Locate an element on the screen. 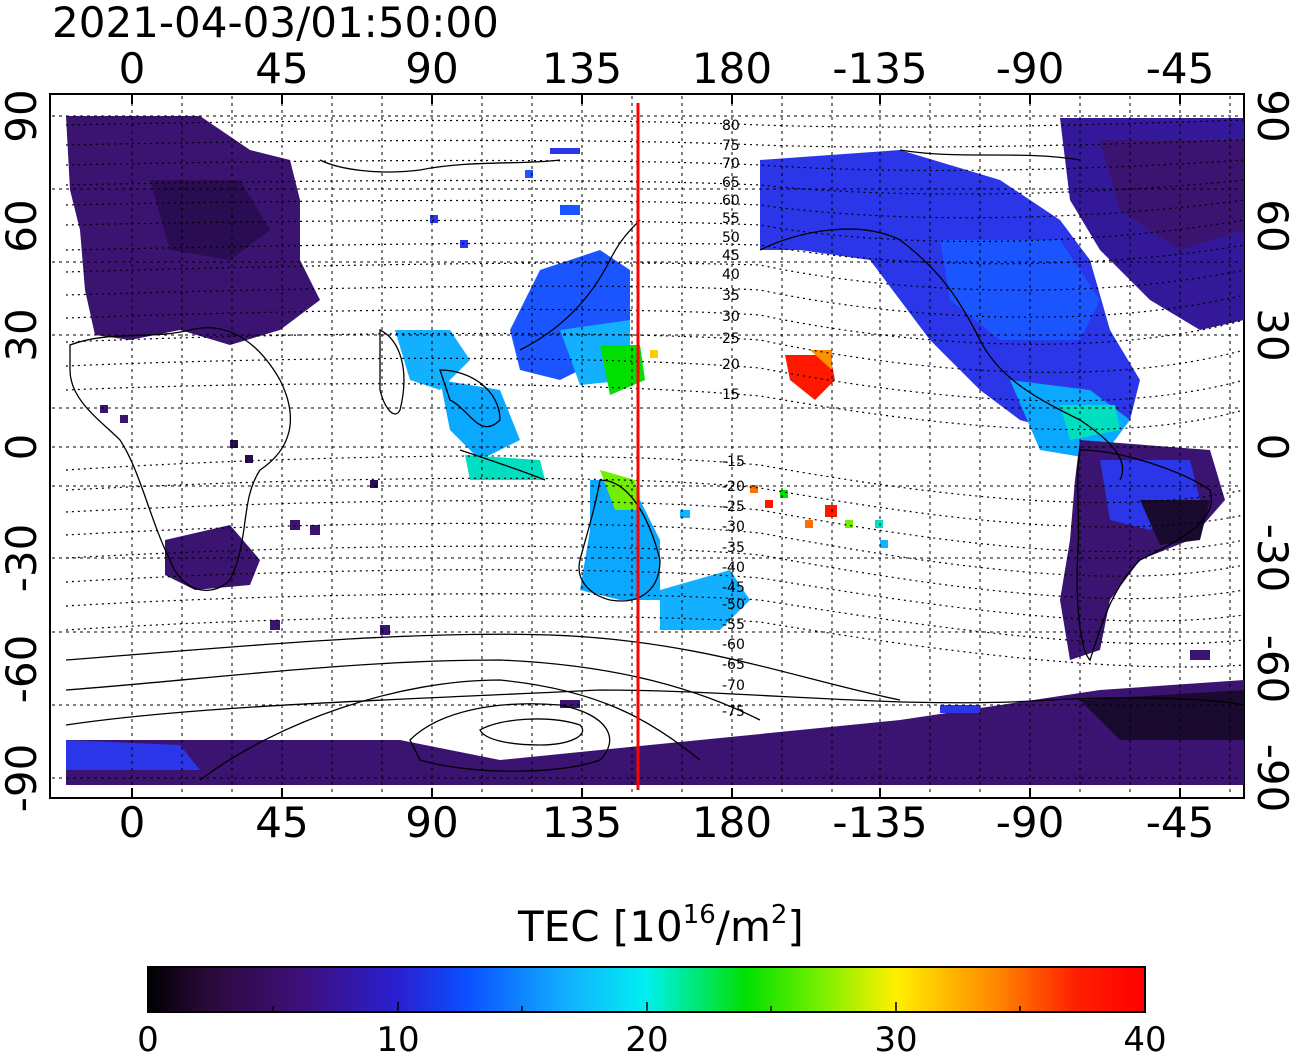  lon-tick-bottom-90: 90 is located at coordinates (432, 822).